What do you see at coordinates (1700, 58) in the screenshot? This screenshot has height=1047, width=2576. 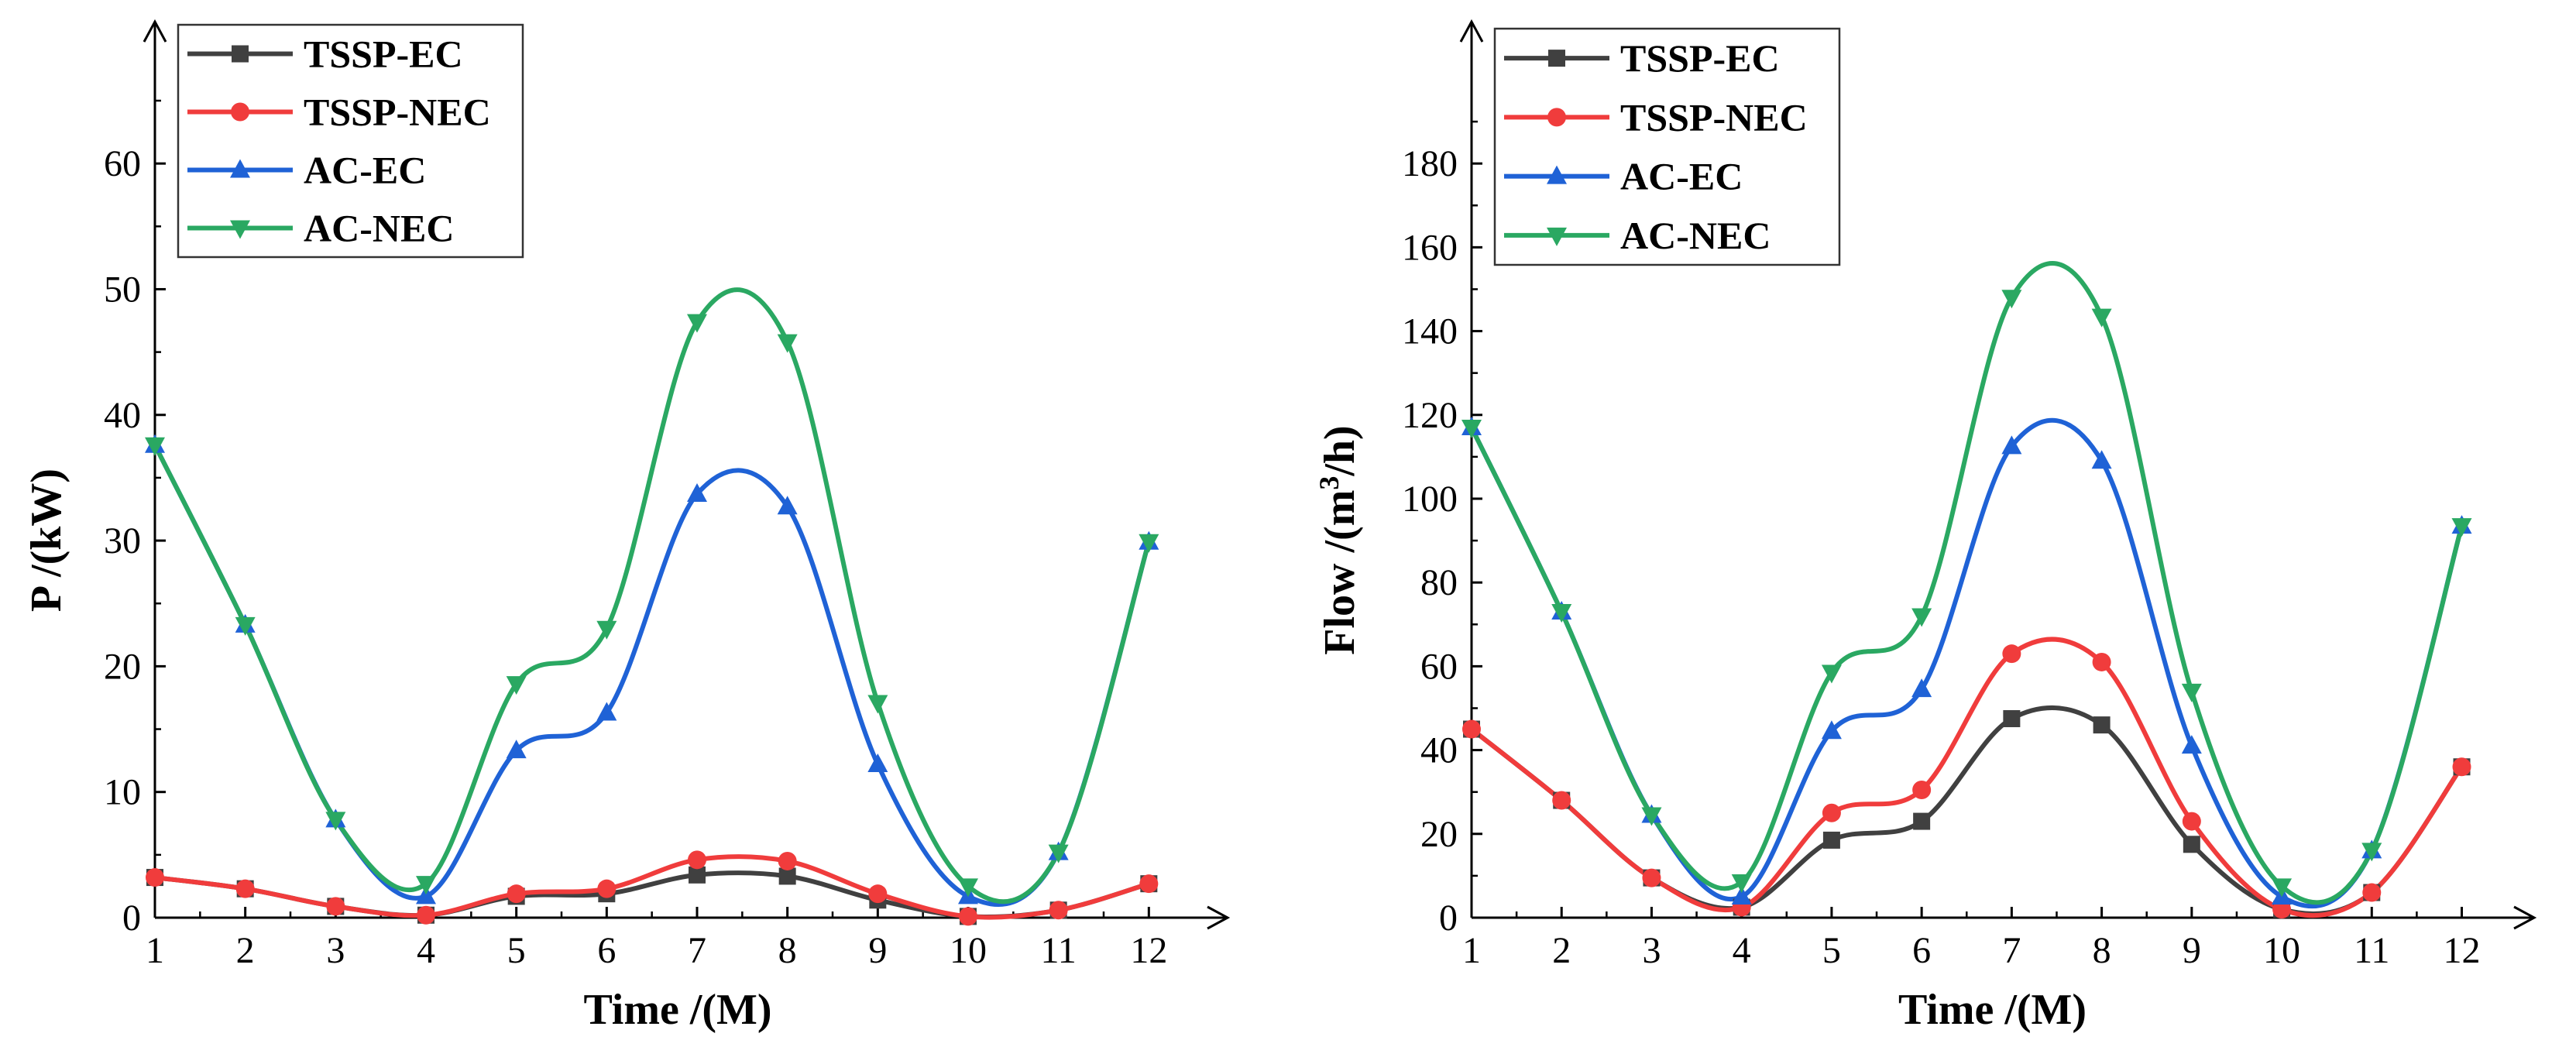 I see `legend-label: TSSP-EC` at bounding box center [1700, 58].